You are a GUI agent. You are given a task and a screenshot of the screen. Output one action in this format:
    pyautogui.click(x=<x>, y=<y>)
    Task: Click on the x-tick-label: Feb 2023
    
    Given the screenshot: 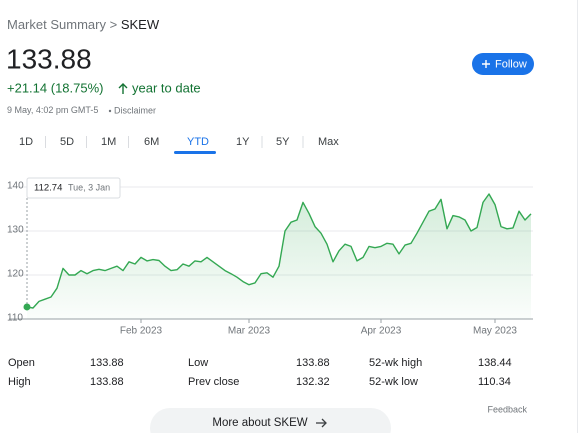 What is the action you would take?
    pyautogui.click(x=141, y=331)
    